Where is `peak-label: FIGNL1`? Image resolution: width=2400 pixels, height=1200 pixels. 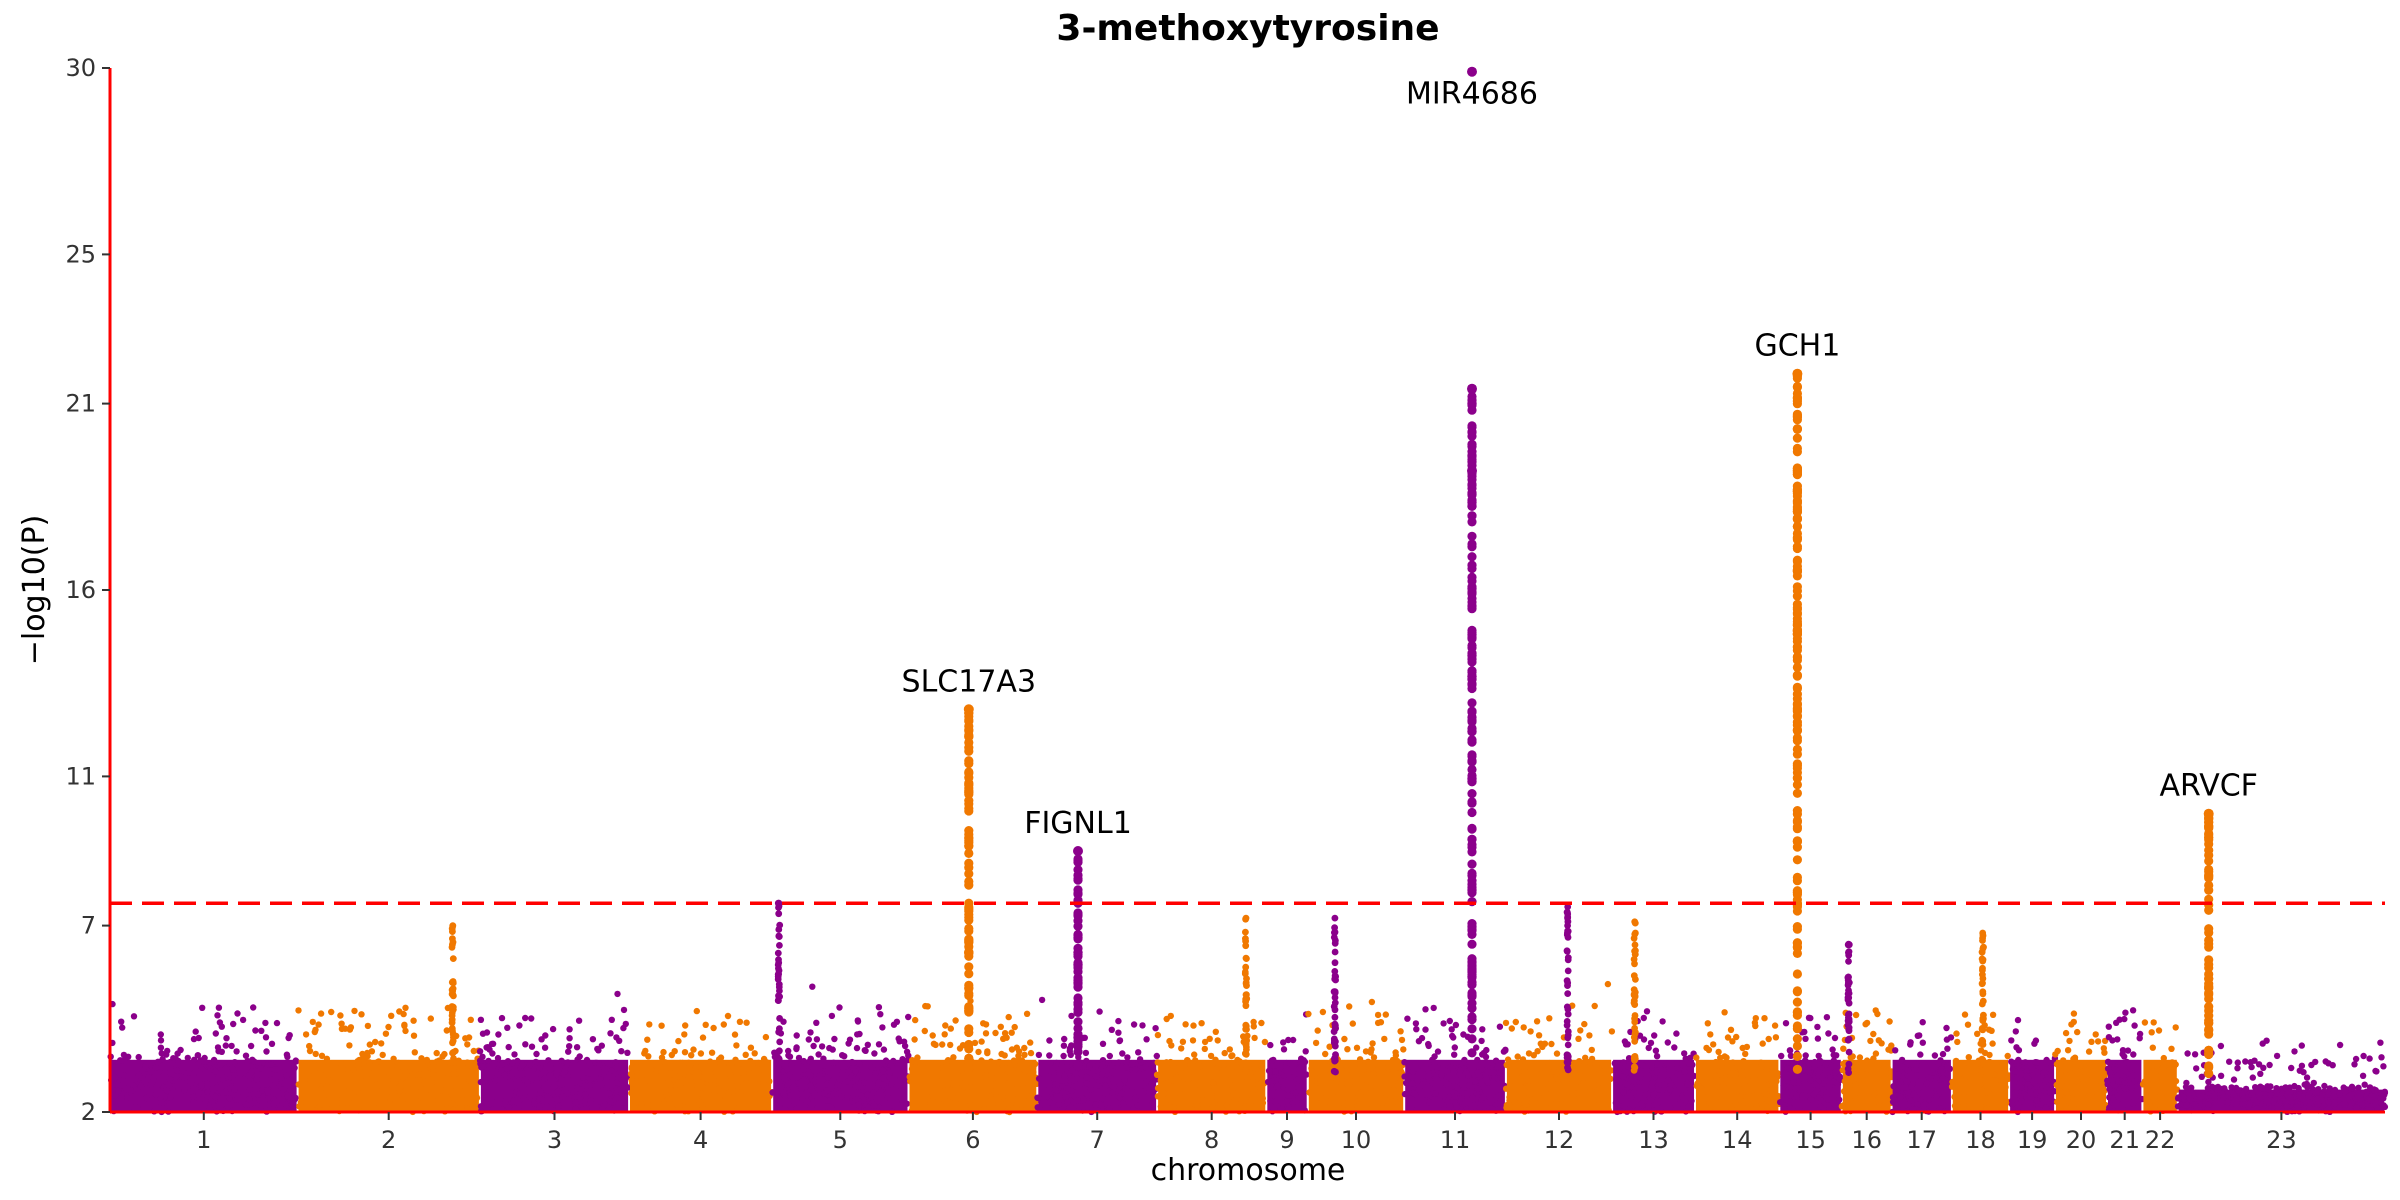
peak-label: FIGNL1 is located at coordinates (1078, 823).